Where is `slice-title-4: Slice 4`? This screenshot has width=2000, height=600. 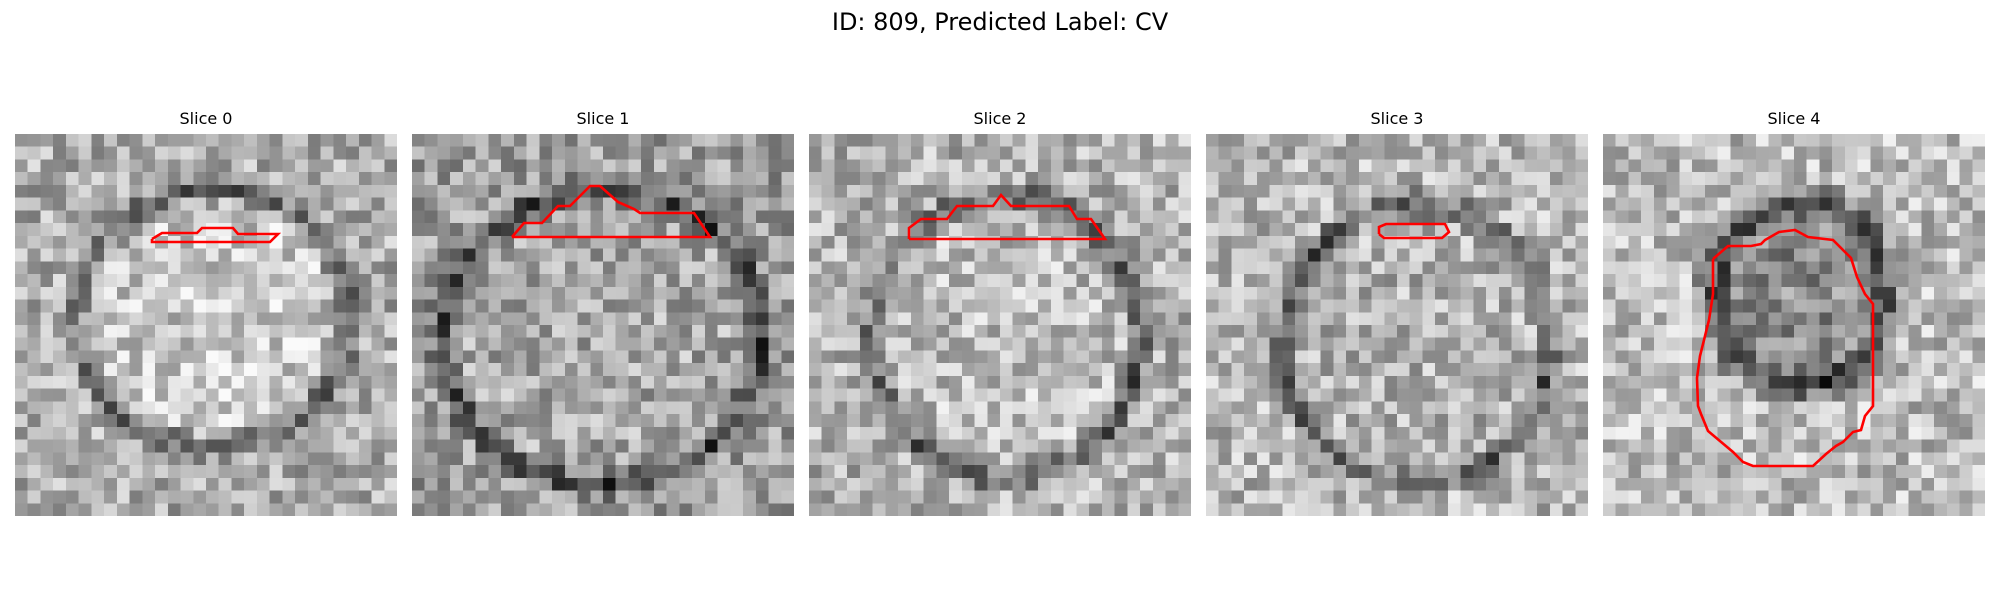 slice-title-4: Slice 4 is located at coordinates (1794, 118).